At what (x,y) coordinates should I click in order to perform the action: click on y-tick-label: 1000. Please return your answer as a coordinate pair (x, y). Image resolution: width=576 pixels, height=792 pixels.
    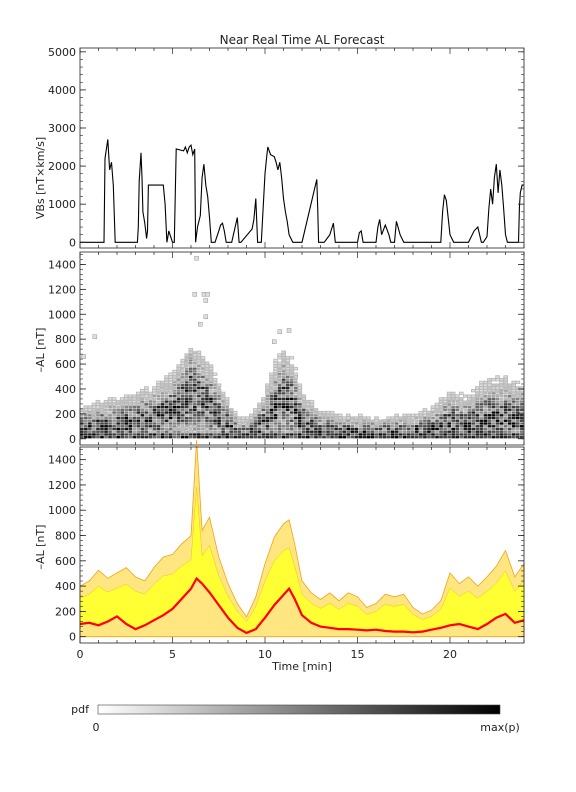
    Looking at the image, I should click on (62, 204).